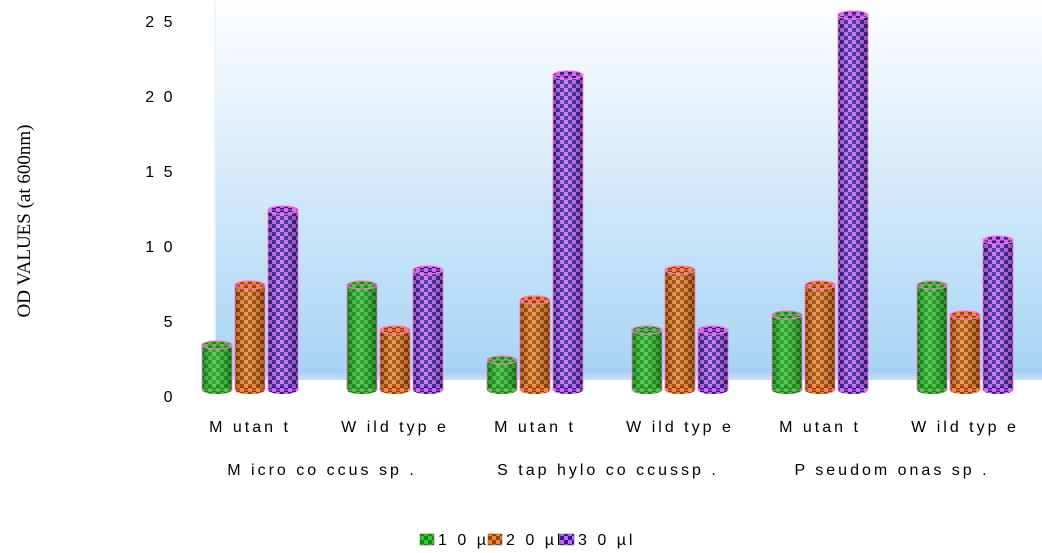  Describe the element at coordinates (160, 172) in the screenshot. I see `y-tick-label: 1 5` at that location.